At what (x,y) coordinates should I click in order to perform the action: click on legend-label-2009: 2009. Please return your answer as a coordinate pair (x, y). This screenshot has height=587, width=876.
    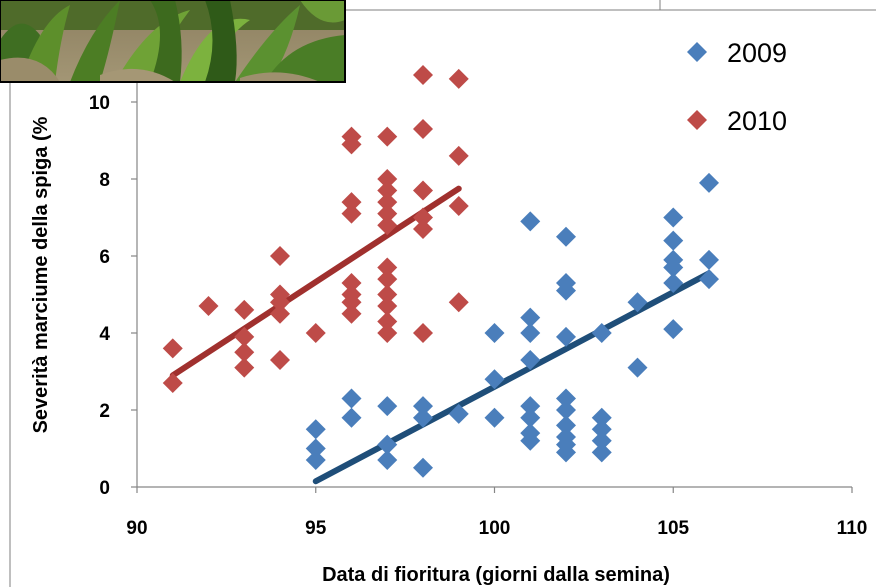
    Looking at the image, I should click on (757, 53).